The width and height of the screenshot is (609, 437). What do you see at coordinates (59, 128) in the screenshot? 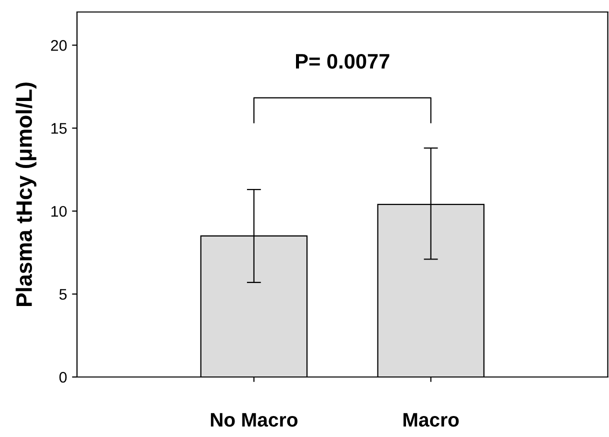
I see `y-tick-label: 15` at bounding box center [59, 128].